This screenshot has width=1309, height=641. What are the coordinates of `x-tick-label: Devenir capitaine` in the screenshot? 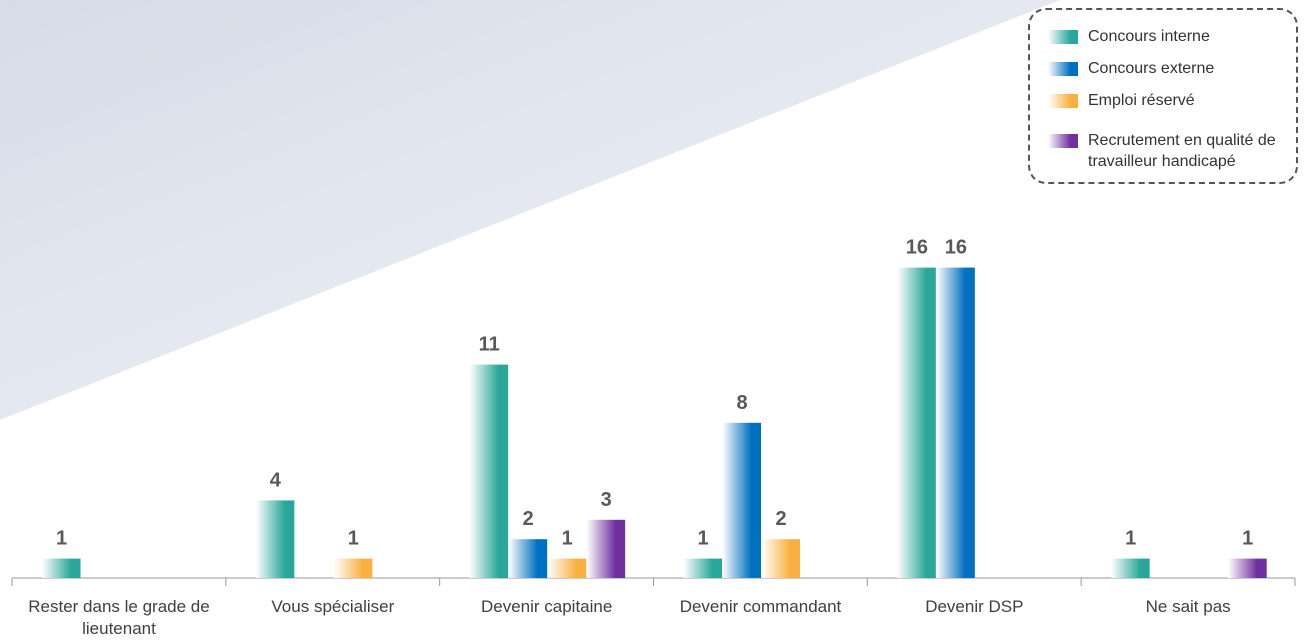 It's located at (546, 606).